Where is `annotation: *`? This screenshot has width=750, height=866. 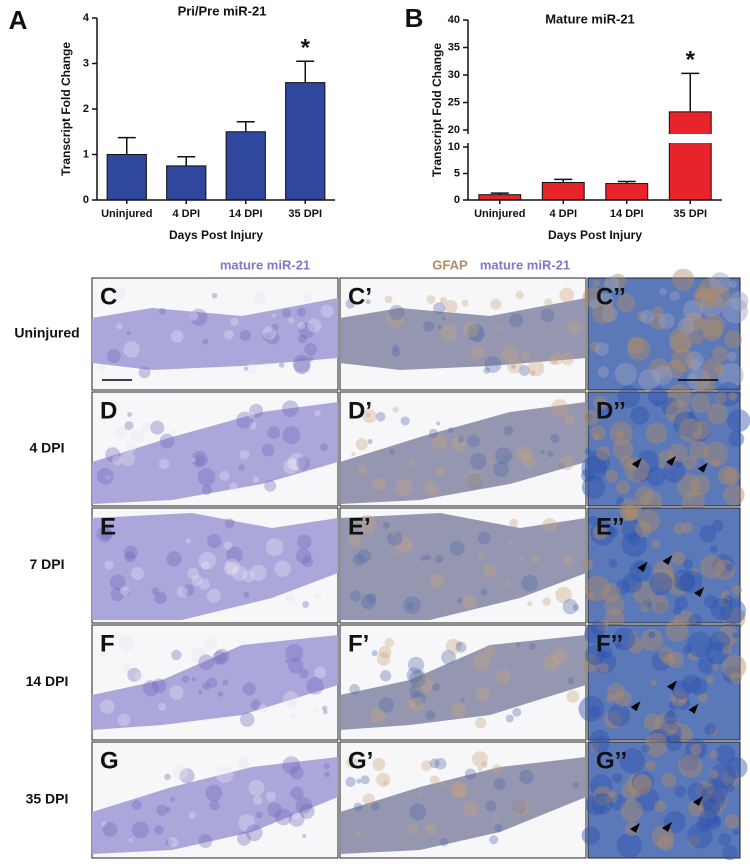
annotation: * is located at coordinates (306, 48).